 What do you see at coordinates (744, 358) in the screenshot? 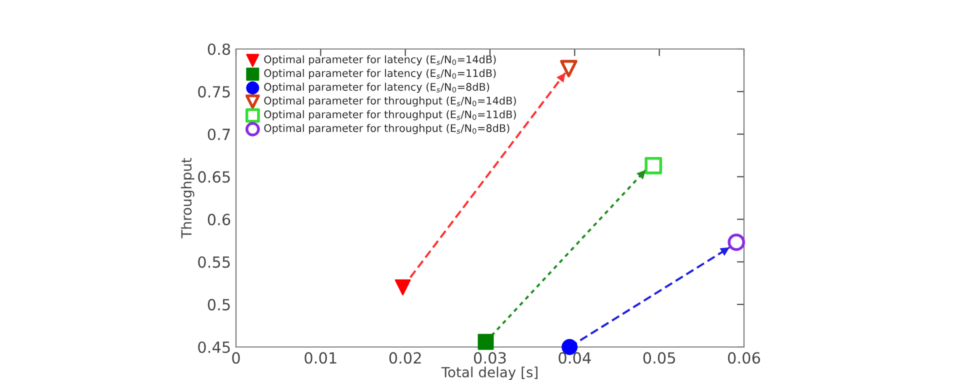
I see `x-tick-label: 0.06` at bounding box center [744, 358].